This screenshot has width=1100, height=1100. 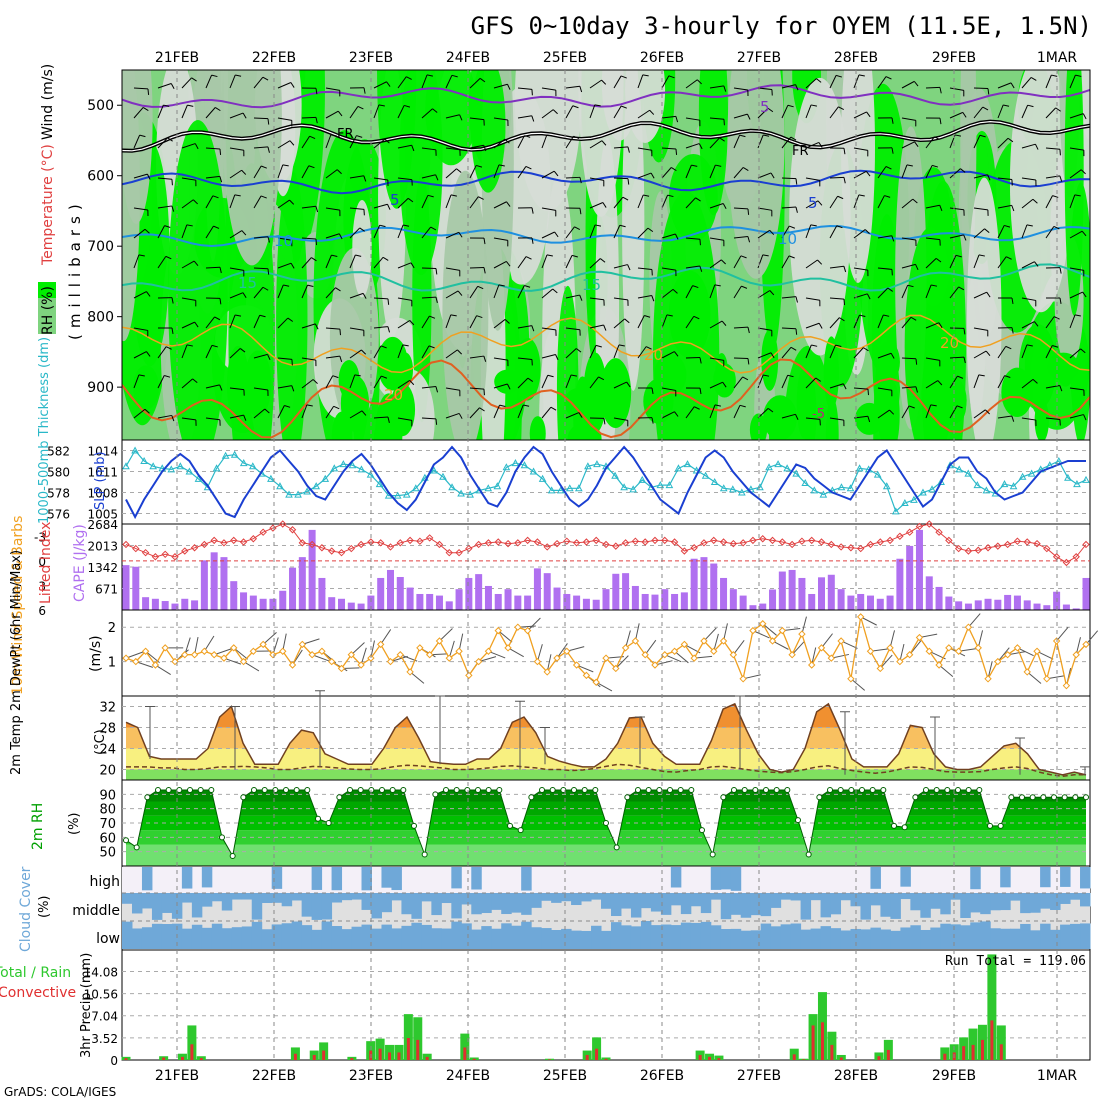 I want to click on ylabel-wind10-unit: (m/s), so click(x=96, y=653).